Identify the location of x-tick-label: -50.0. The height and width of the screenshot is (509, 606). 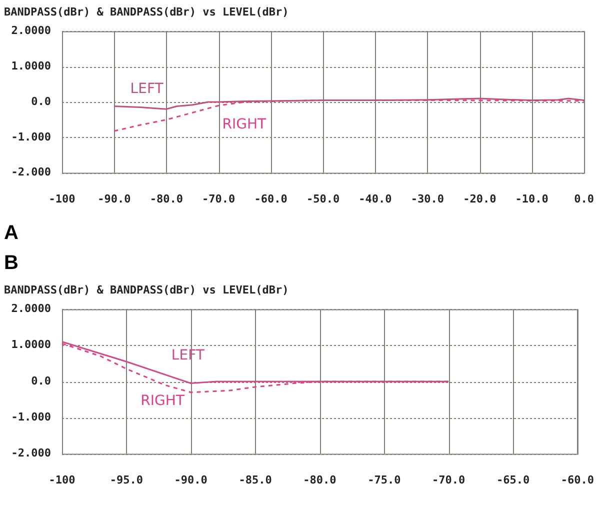
(323, 199).